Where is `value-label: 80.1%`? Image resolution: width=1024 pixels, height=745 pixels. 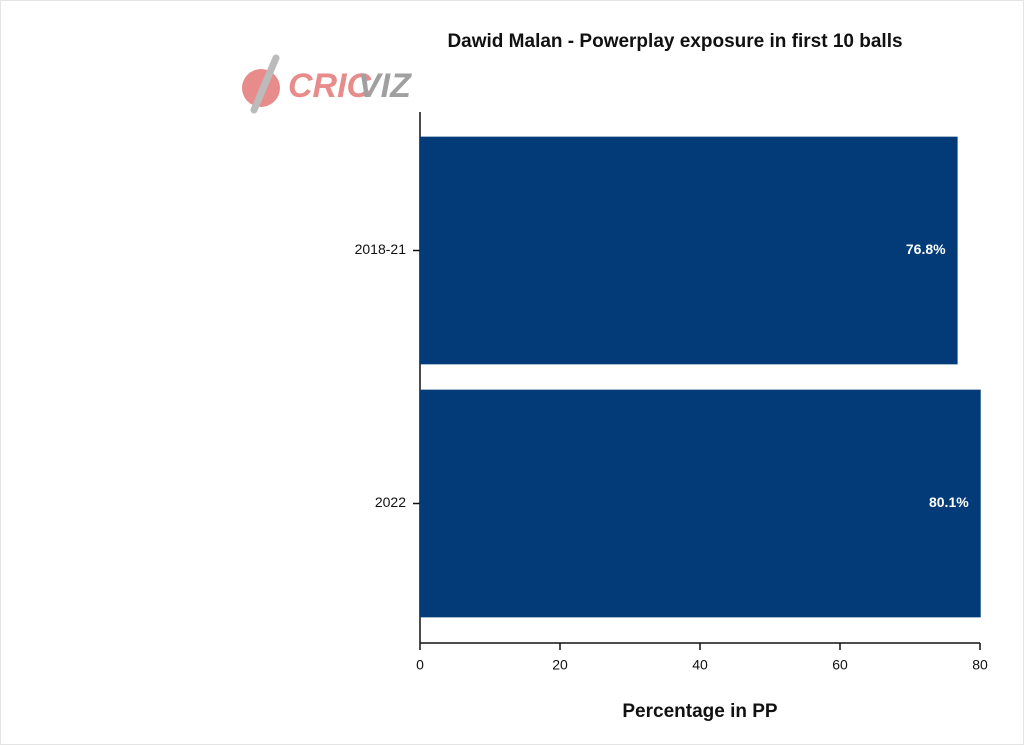
value-label: 80.1% is located at coordinates (949, 502).